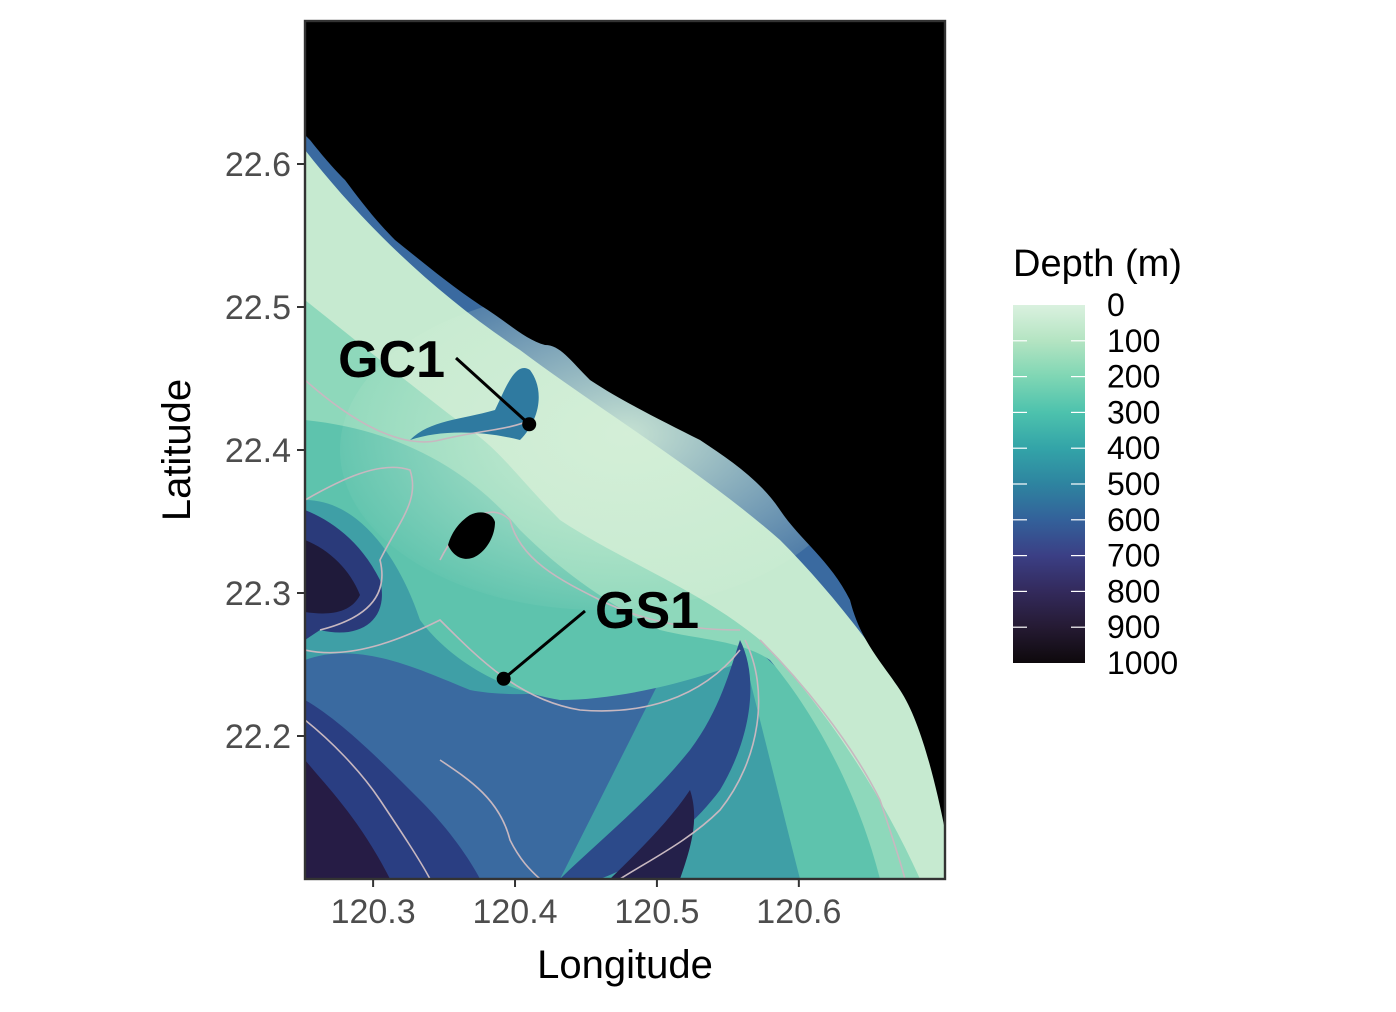 This screenshot has height=1012, width=1396. What do you see at coordinates (1142, 663) in the screenshot?
I see `legend-label: 1000` at bounding box center [1142, 663].